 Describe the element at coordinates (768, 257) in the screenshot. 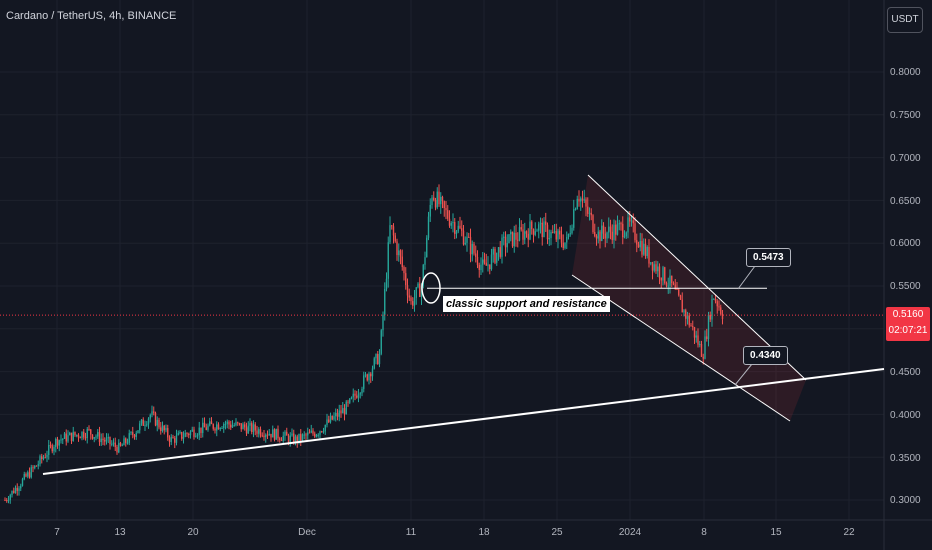

I see `callout-upper: 0.5473` at that location.